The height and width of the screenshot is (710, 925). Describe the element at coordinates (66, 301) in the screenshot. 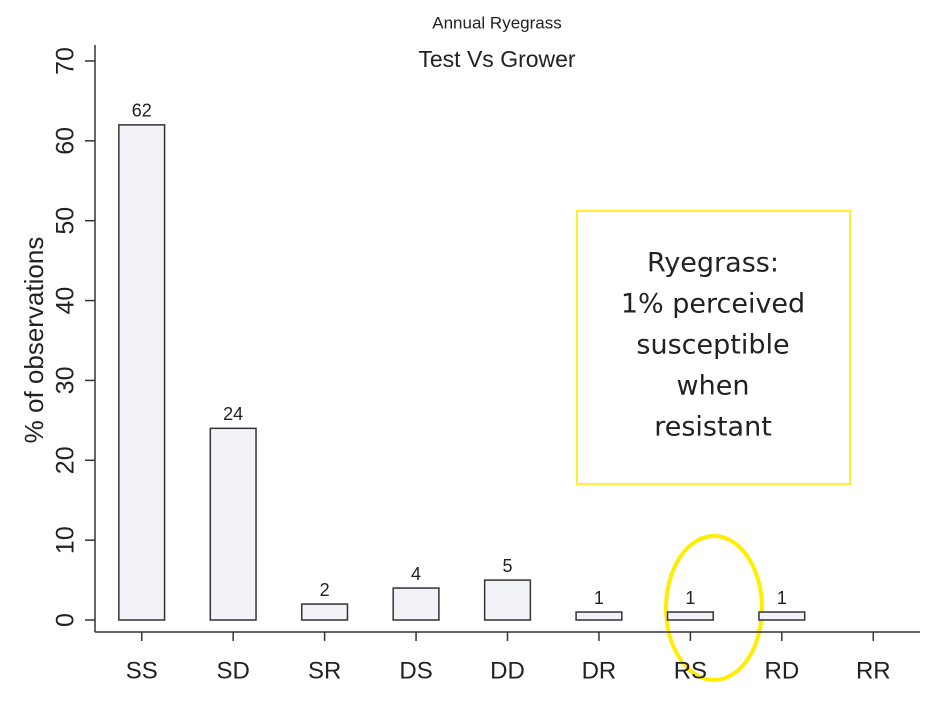

I see `y-tick-label: 40` at that location.